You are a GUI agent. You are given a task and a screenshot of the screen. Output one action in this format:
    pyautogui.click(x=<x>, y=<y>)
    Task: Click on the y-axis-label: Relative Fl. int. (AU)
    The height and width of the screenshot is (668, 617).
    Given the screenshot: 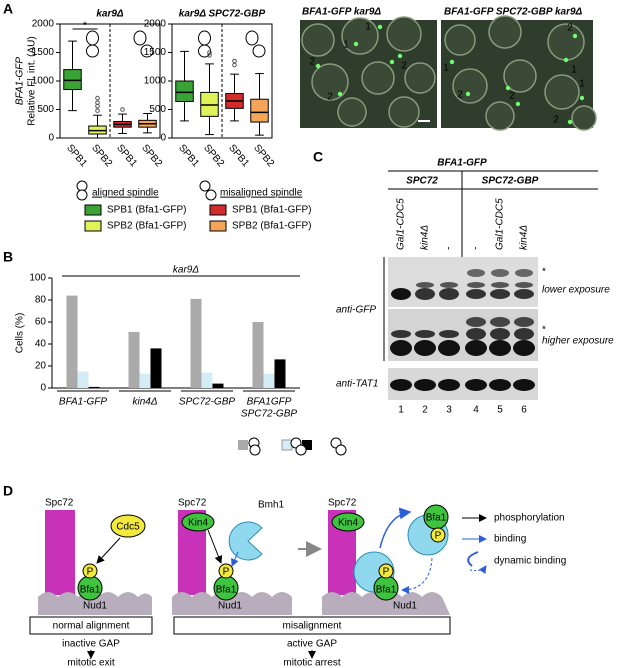 What is the action you would take?
    pyautogui.click(x=32, y=80)
    